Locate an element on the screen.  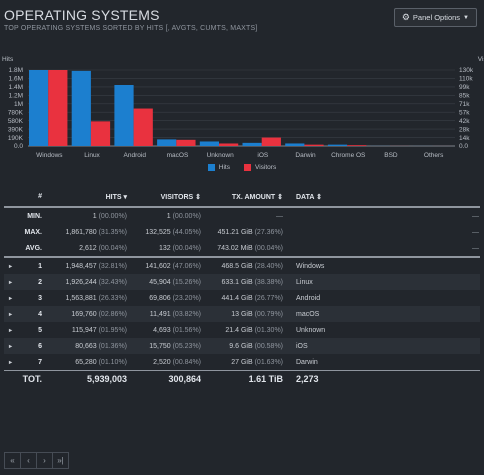
row-index: ▸ 6 is located at coordinates (26, 346).